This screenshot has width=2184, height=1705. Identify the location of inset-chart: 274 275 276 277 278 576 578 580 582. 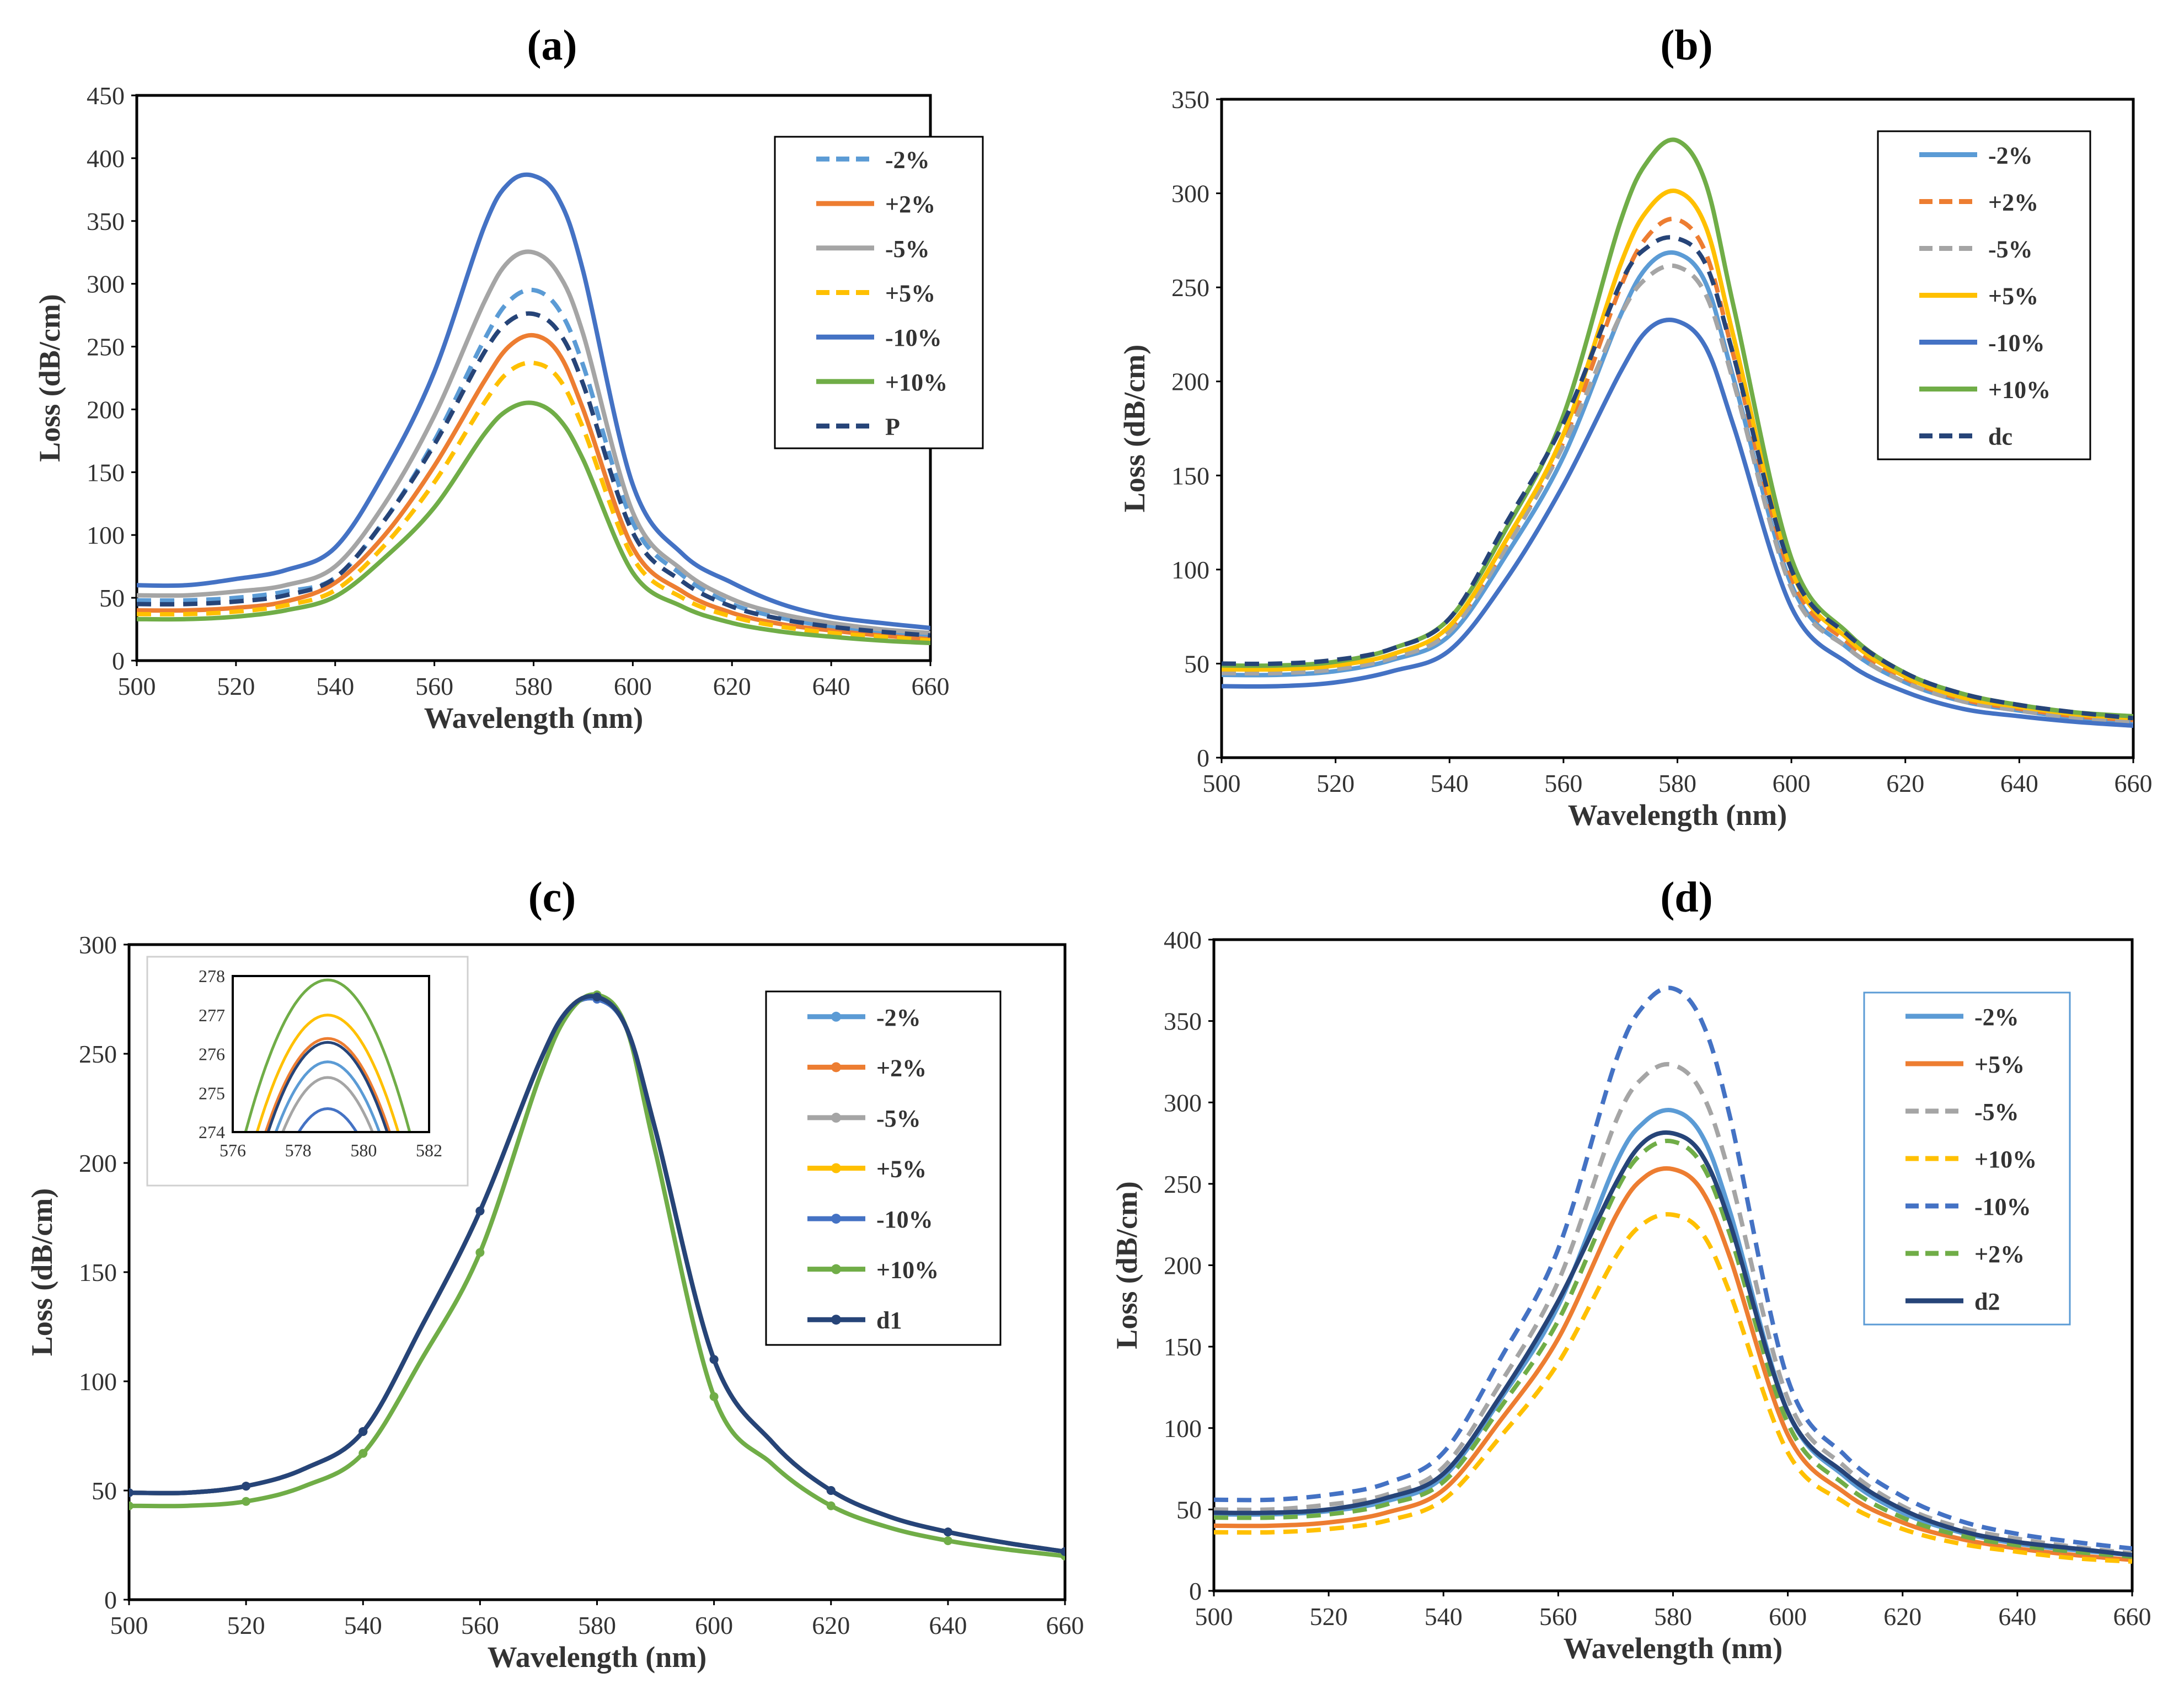
(307, 1071).